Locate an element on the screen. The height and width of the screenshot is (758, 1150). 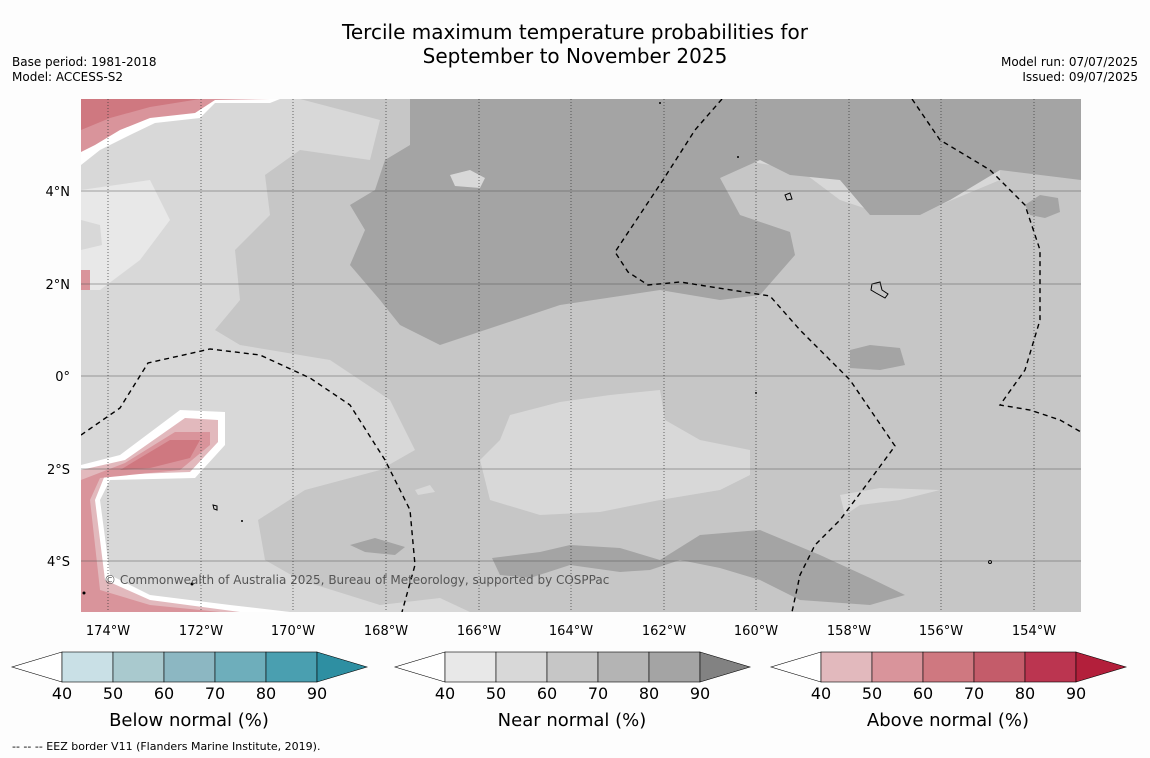
colorbar-below-normal: 40 50 60 70 80 90 Below normal (%) is located at coordinates (189, 691).